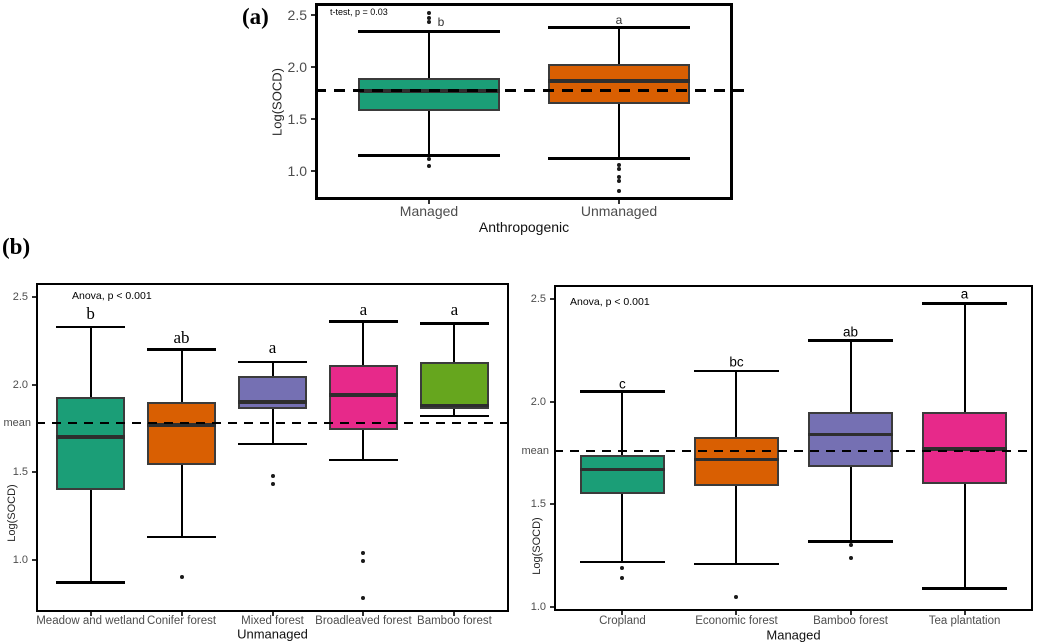 Image resolution: width=1039 pixels, height=644 pixels. I want to click on stat-annotation: t-test, p = 0.03, so click(359, 12).